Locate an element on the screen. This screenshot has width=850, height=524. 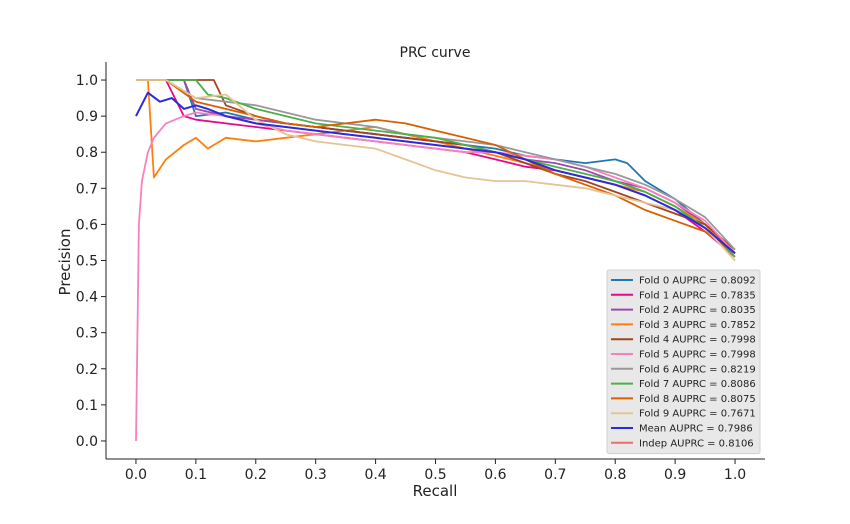
legend-entry: Fold 7 AUPRC = 0.8086 is located at coordinates (697, 384).